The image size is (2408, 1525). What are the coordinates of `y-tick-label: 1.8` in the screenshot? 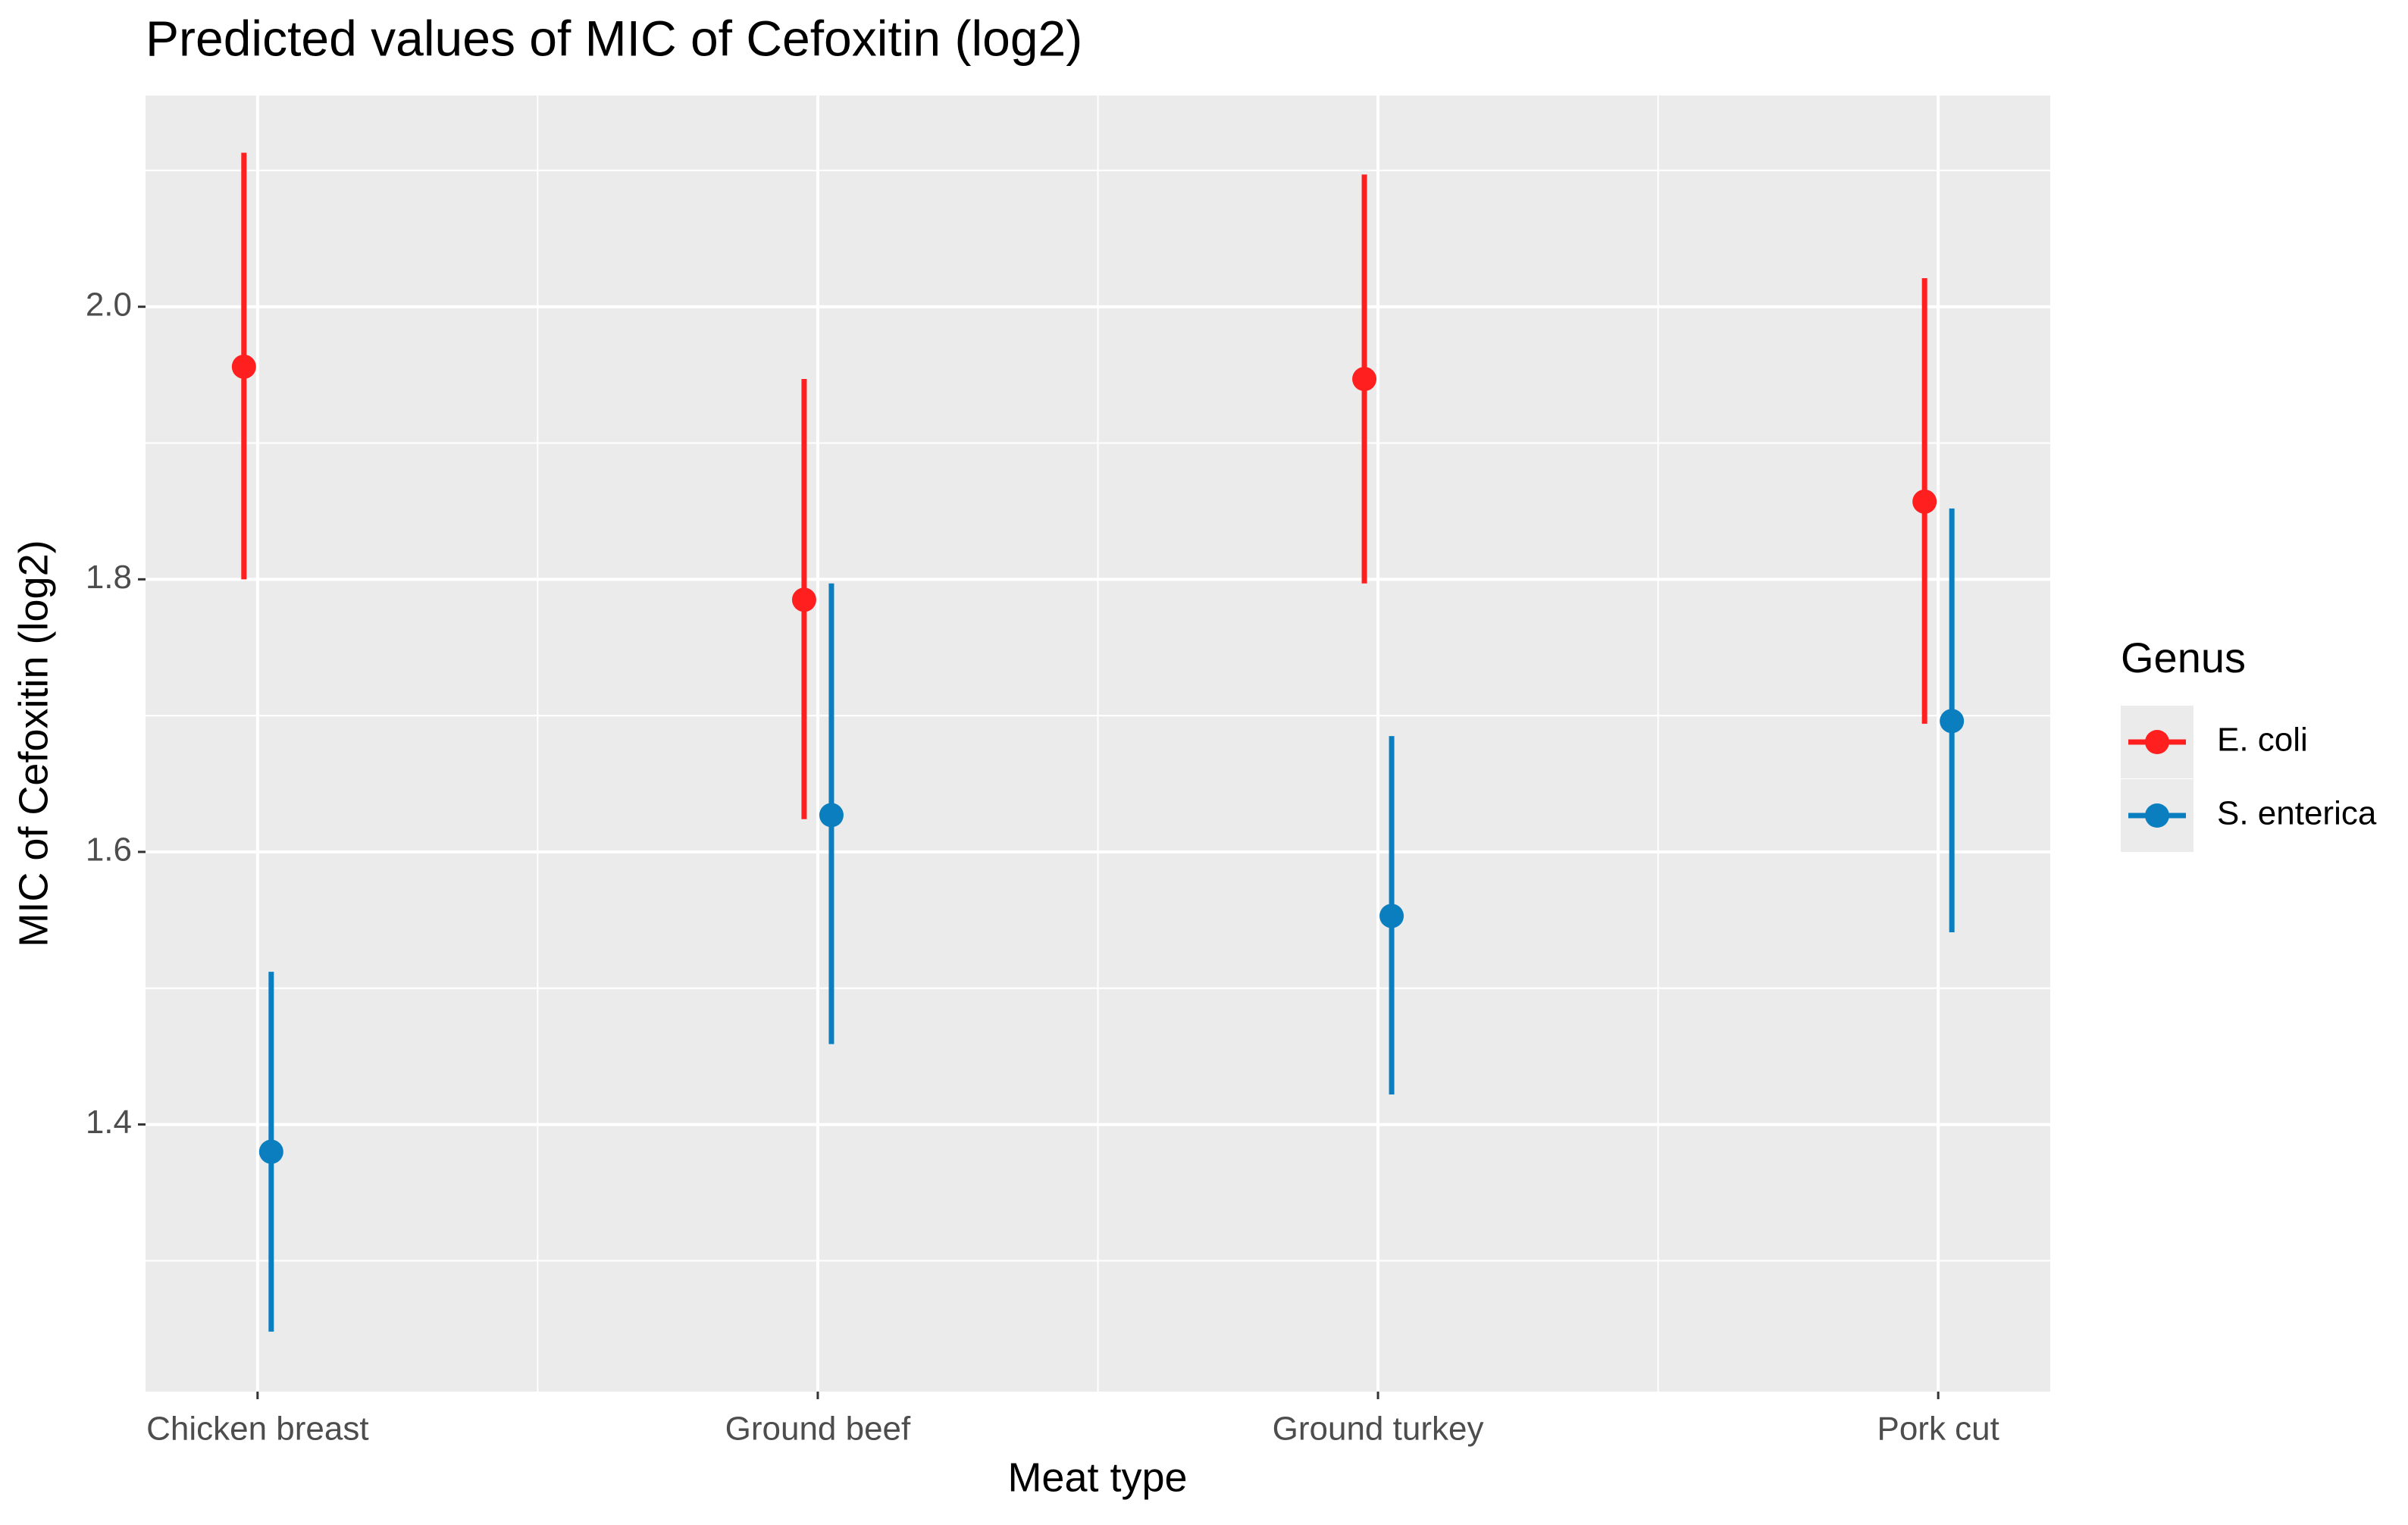 It's located at (109, 577).